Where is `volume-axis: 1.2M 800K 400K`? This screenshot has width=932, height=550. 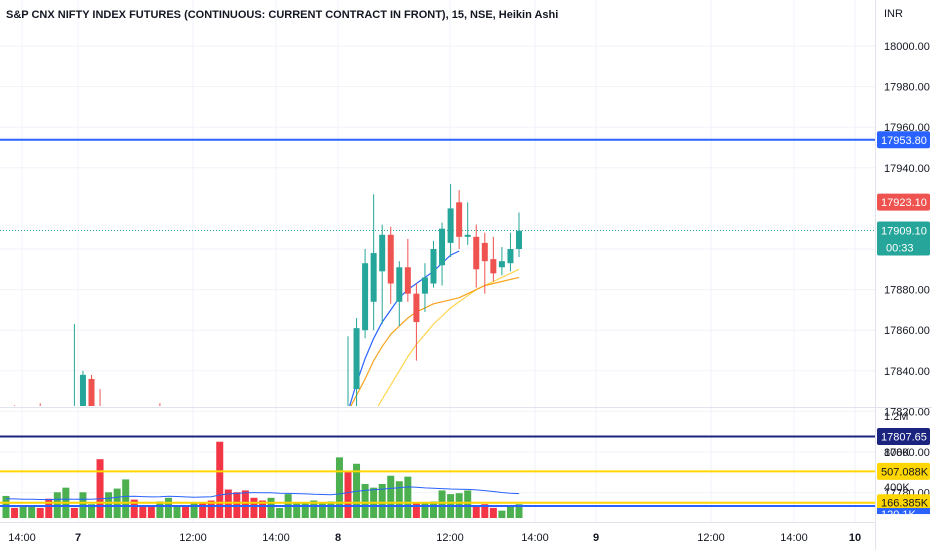
volume-axis: 1.2M 800K 400K is located at coordinates (897, 452).